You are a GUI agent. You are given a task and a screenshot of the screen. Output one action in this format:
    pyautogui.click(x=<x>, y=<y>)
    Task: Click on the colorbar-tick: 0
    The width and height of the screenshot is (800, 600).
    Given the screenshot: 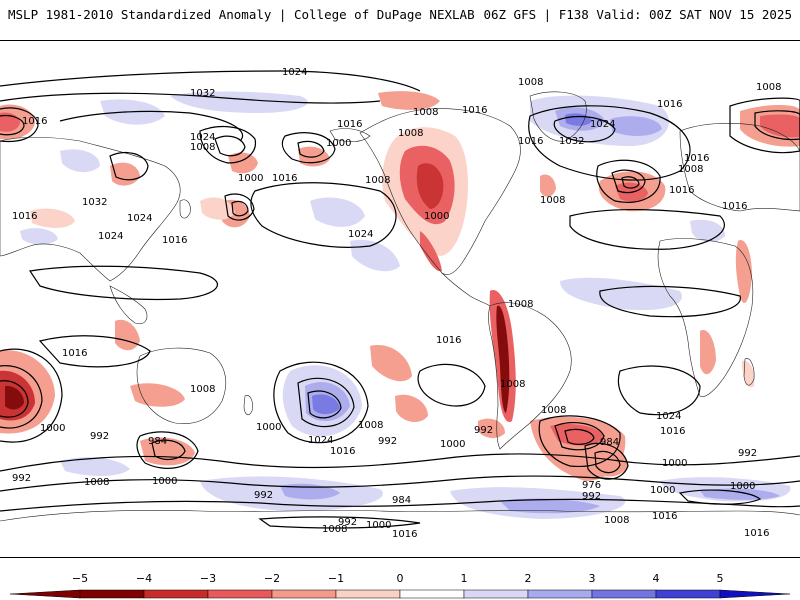 What is the action you would take?
    pyautogui.click(x=400, y=578)
    